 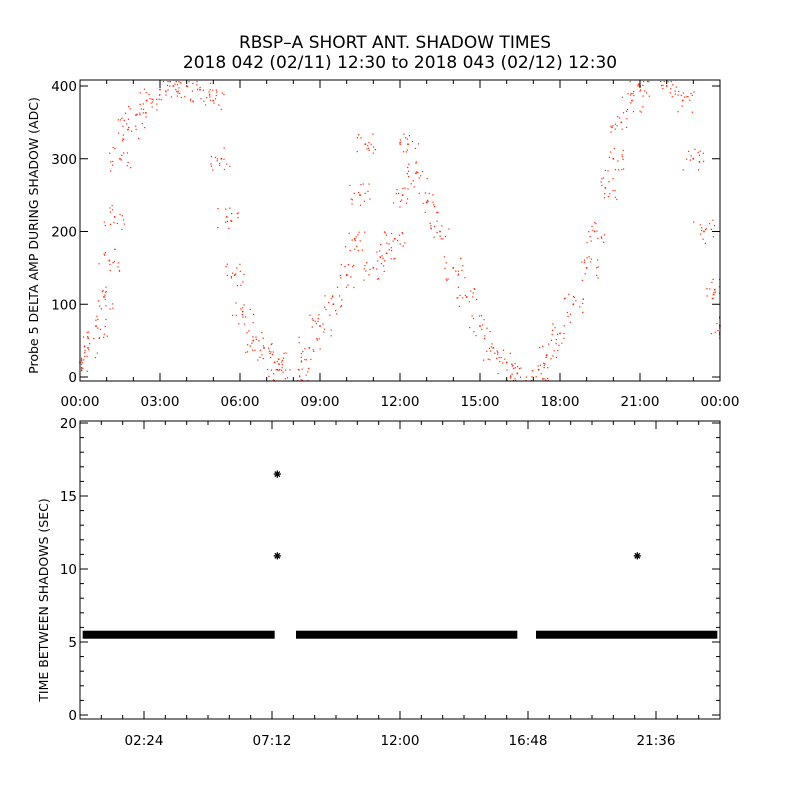 What do you see at coordinates (720, 402) in the screenshot?
I see `top-x-tick-label: 00:00` at bounding box center [720, 402].